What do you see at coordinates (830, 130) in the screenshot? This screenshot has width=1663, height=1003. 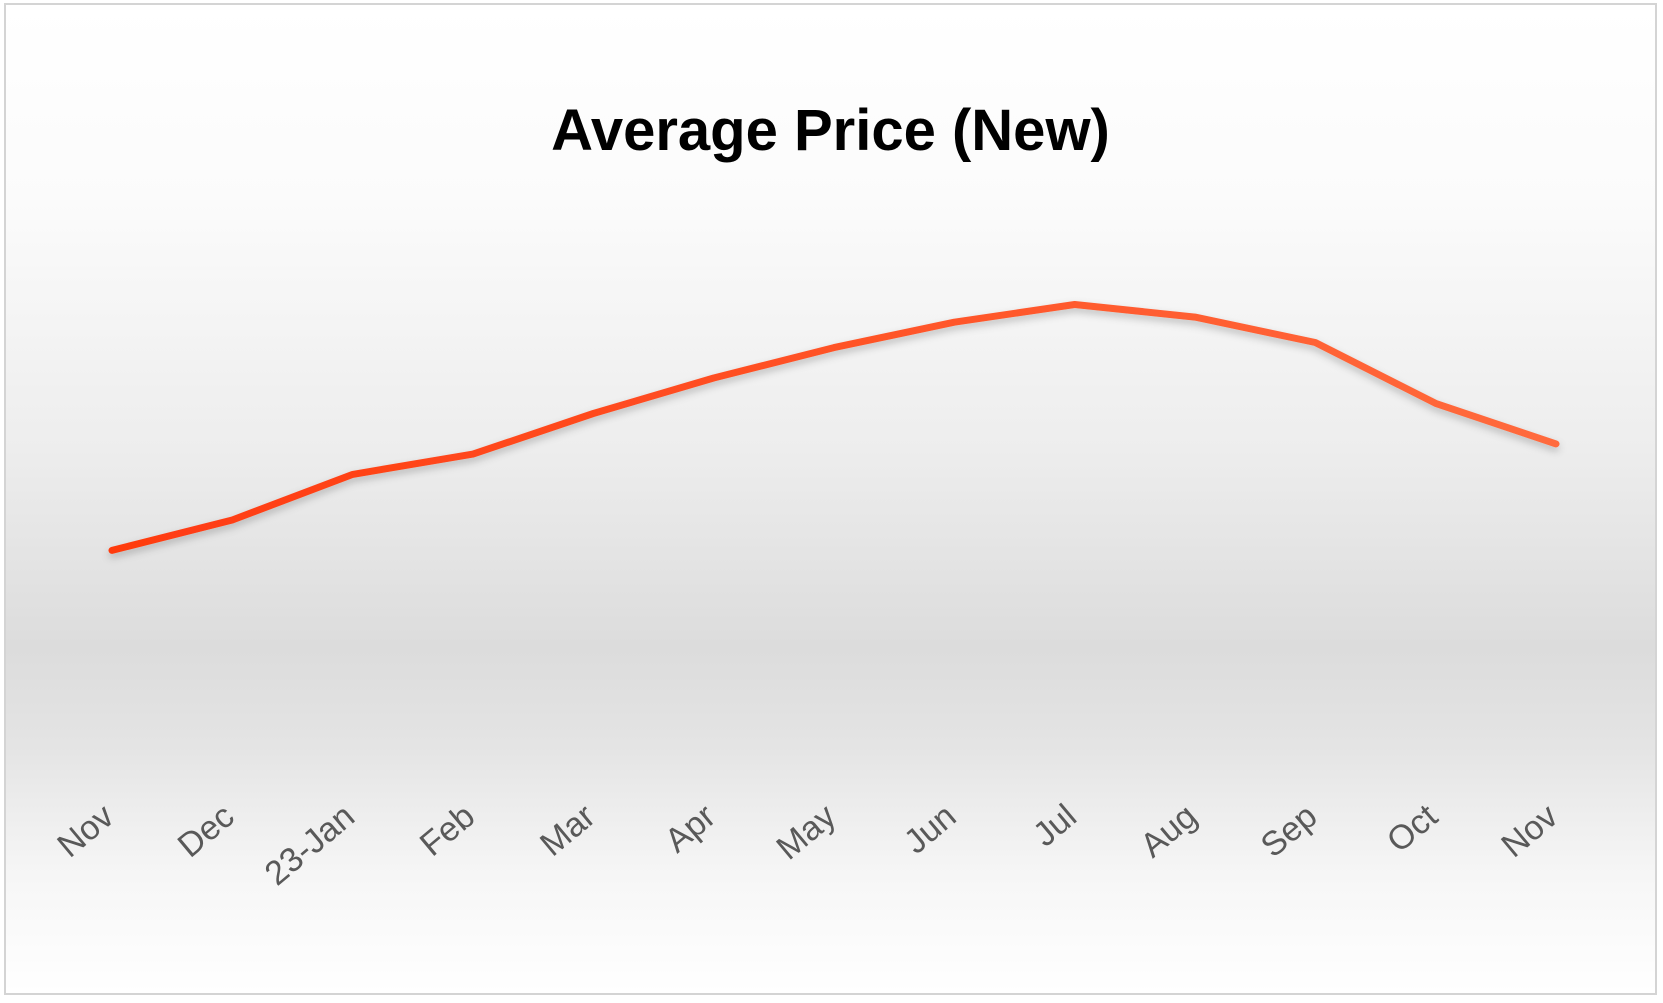 I see `chart-title: Average Price (New)` at bounding box center [830, 130].